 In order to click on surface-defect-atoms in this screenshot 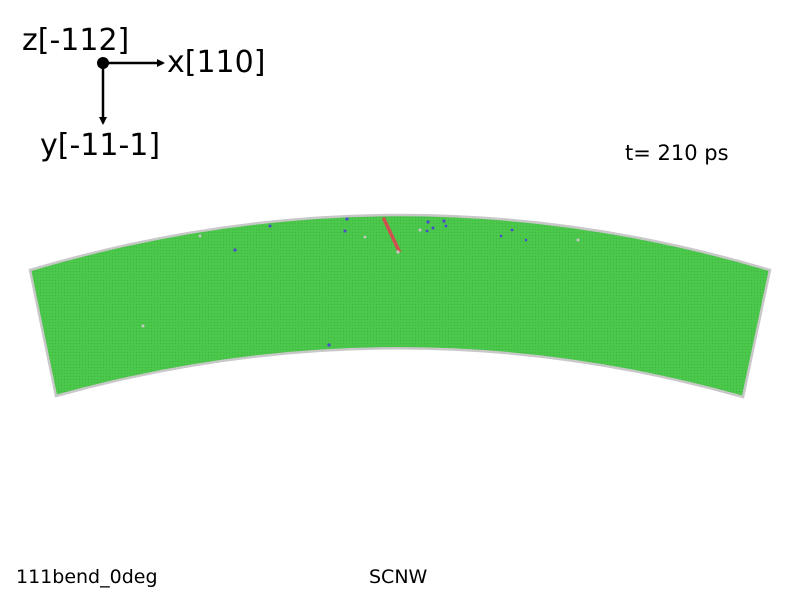, I will do `click(360, 278)`.